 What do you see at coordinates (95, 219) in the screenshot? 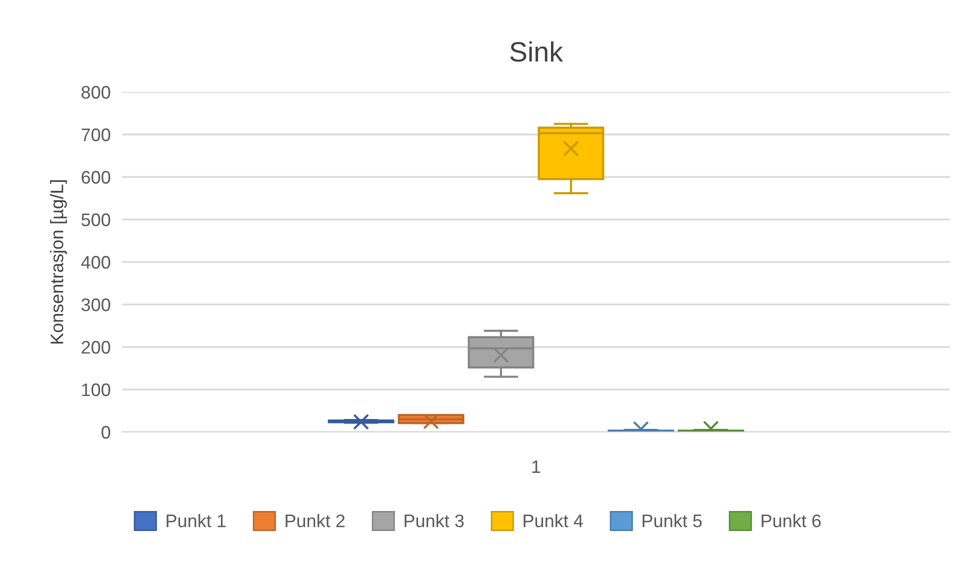
I see `y-tick-label: 500` at bounding box center [95, 219].